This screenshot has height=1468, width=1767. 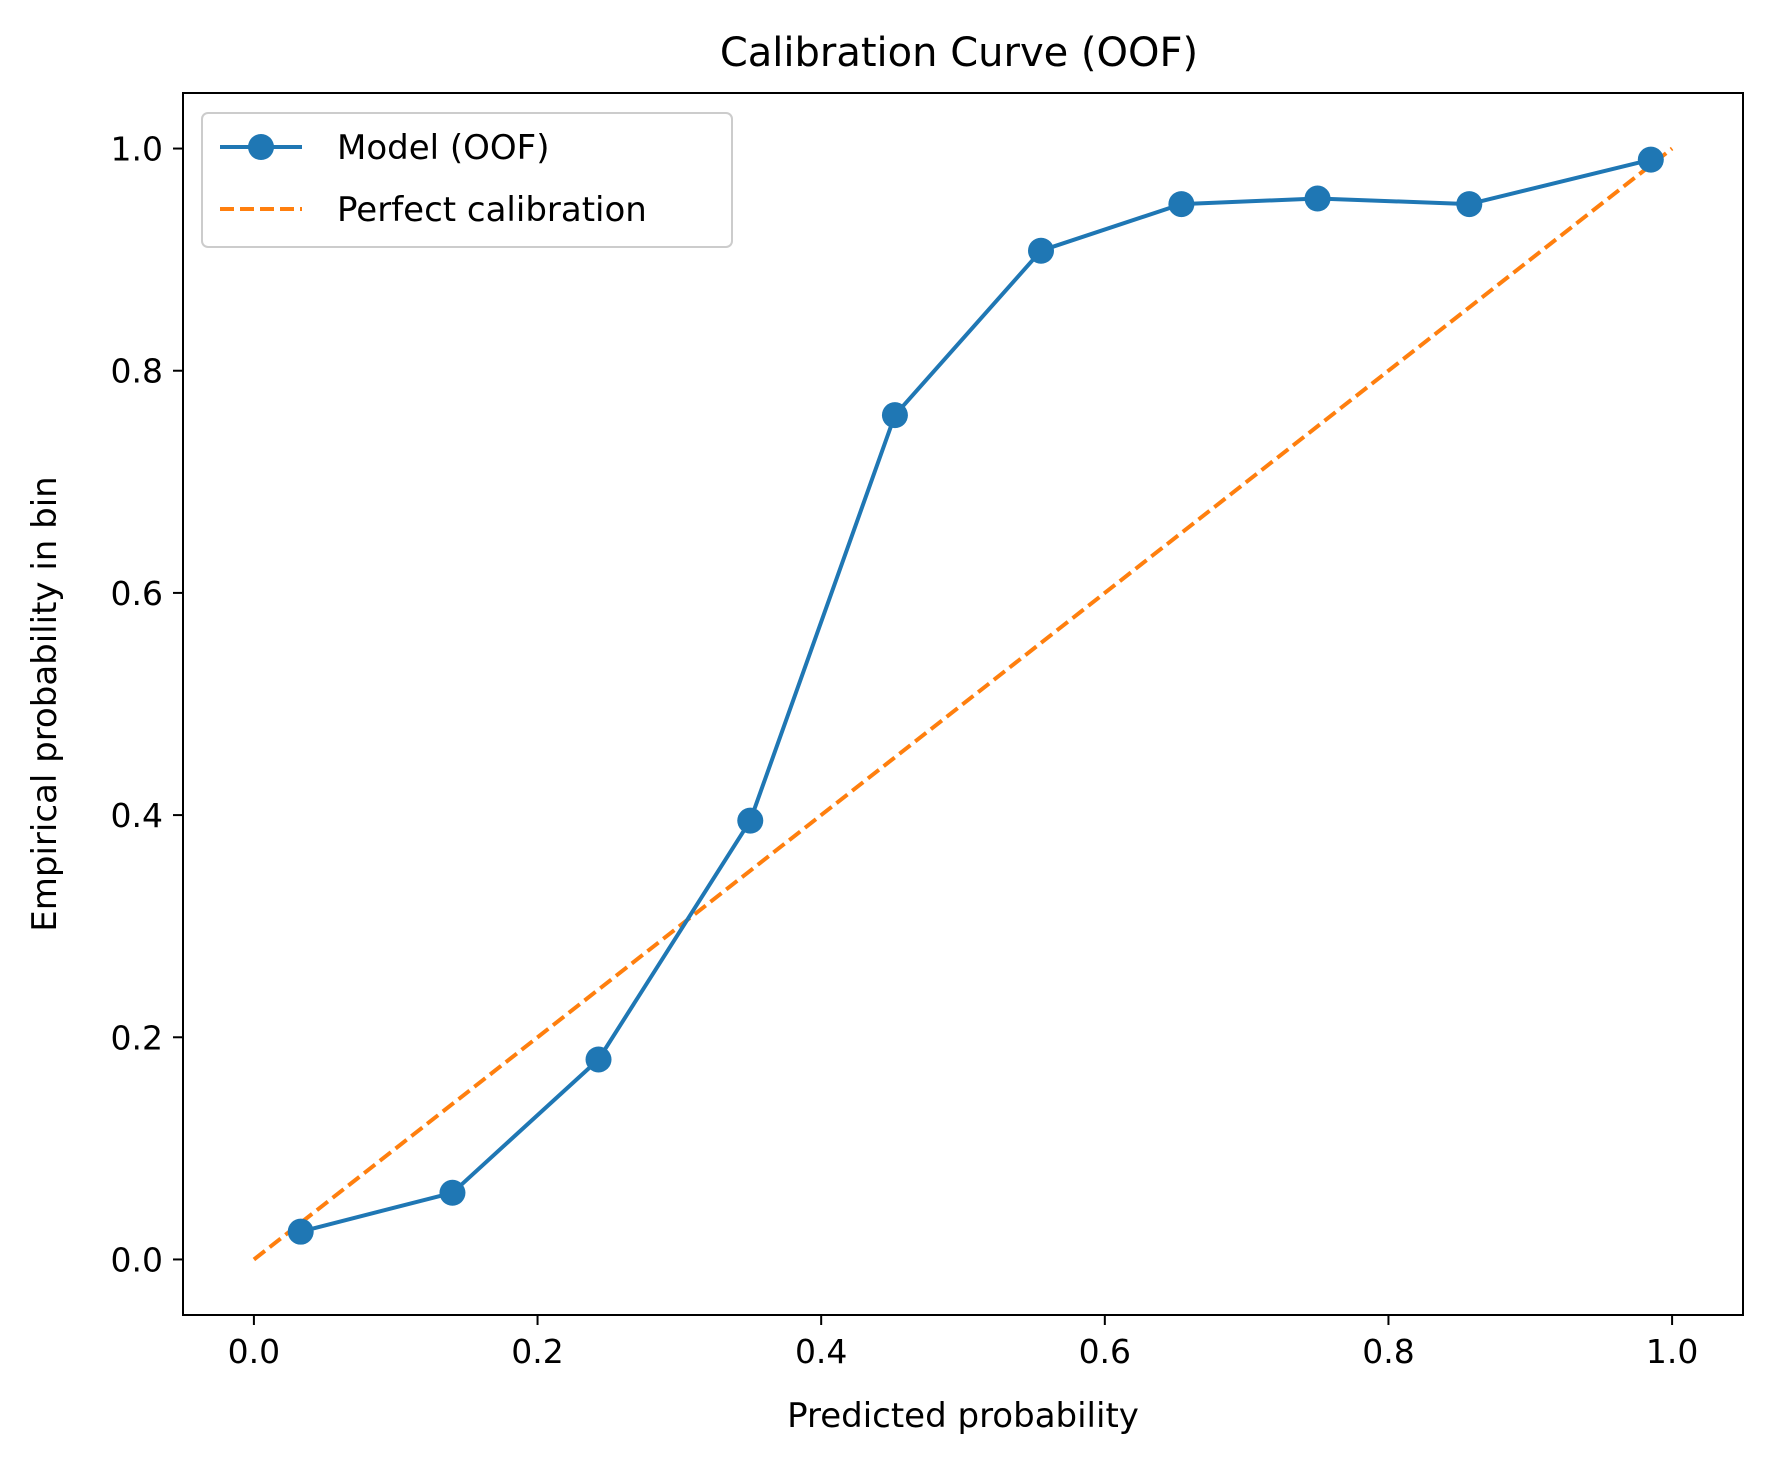 What do you see at coordinates (537, 1351) in the screenshot?
I see `x-tick-label: 0.2` at bounding box center [537, 1351].